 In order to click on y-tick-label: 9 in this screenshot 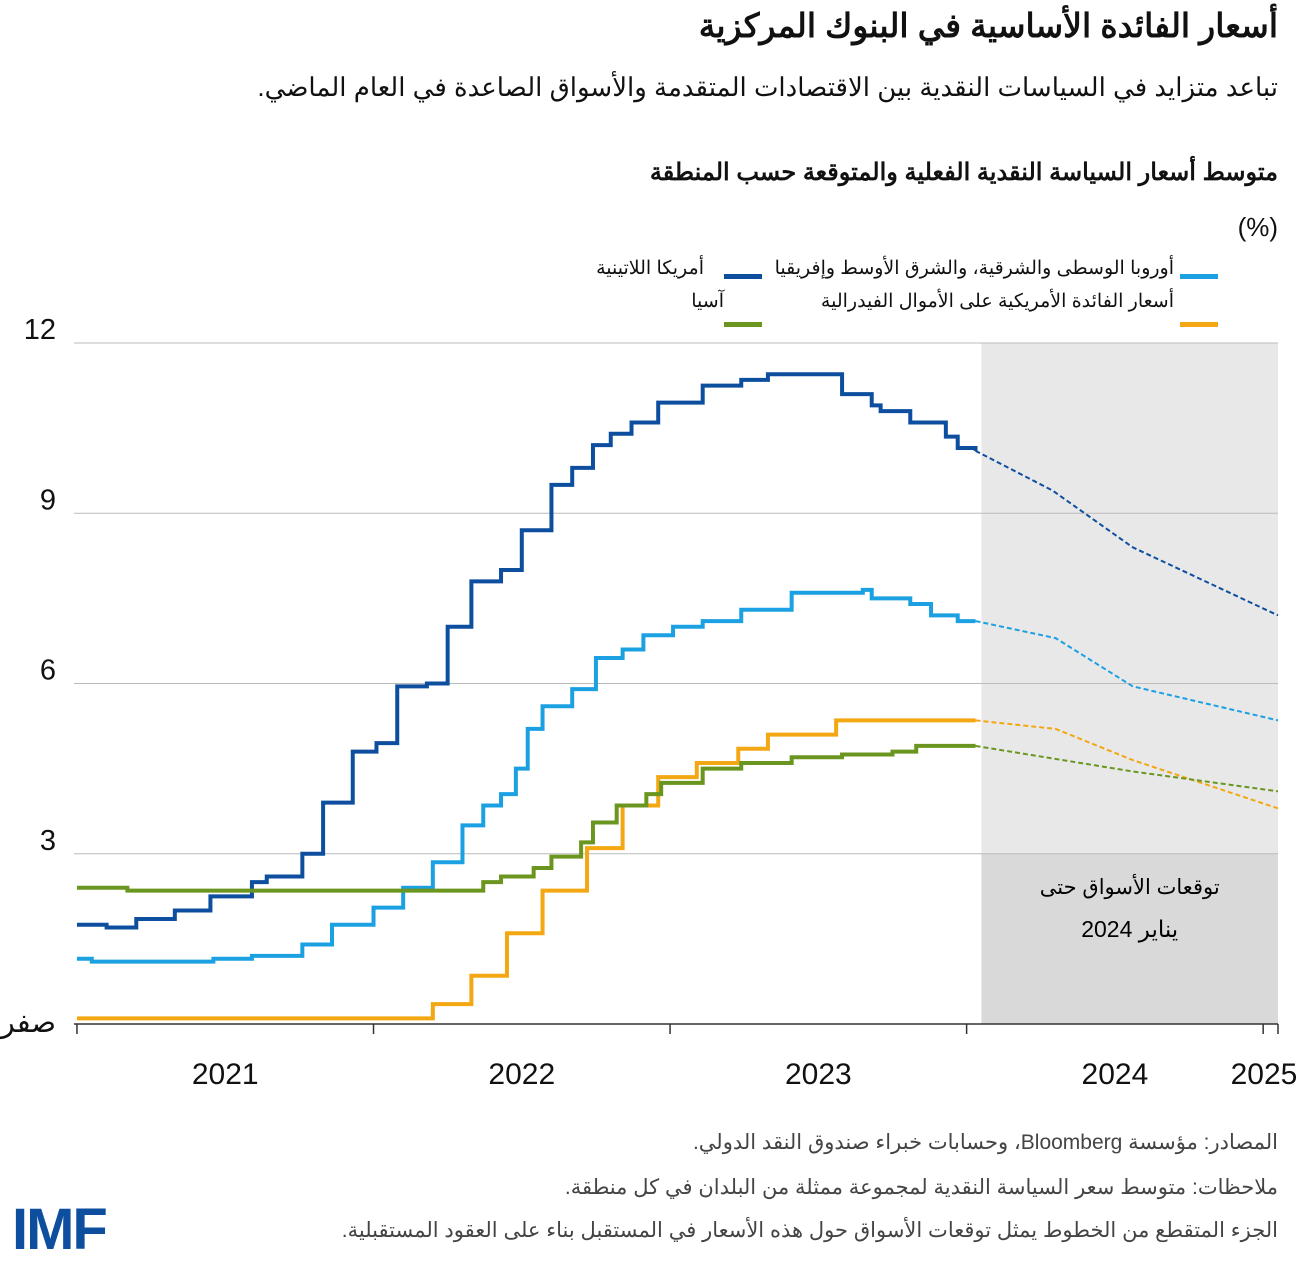, I will do `click(48, 500)`.